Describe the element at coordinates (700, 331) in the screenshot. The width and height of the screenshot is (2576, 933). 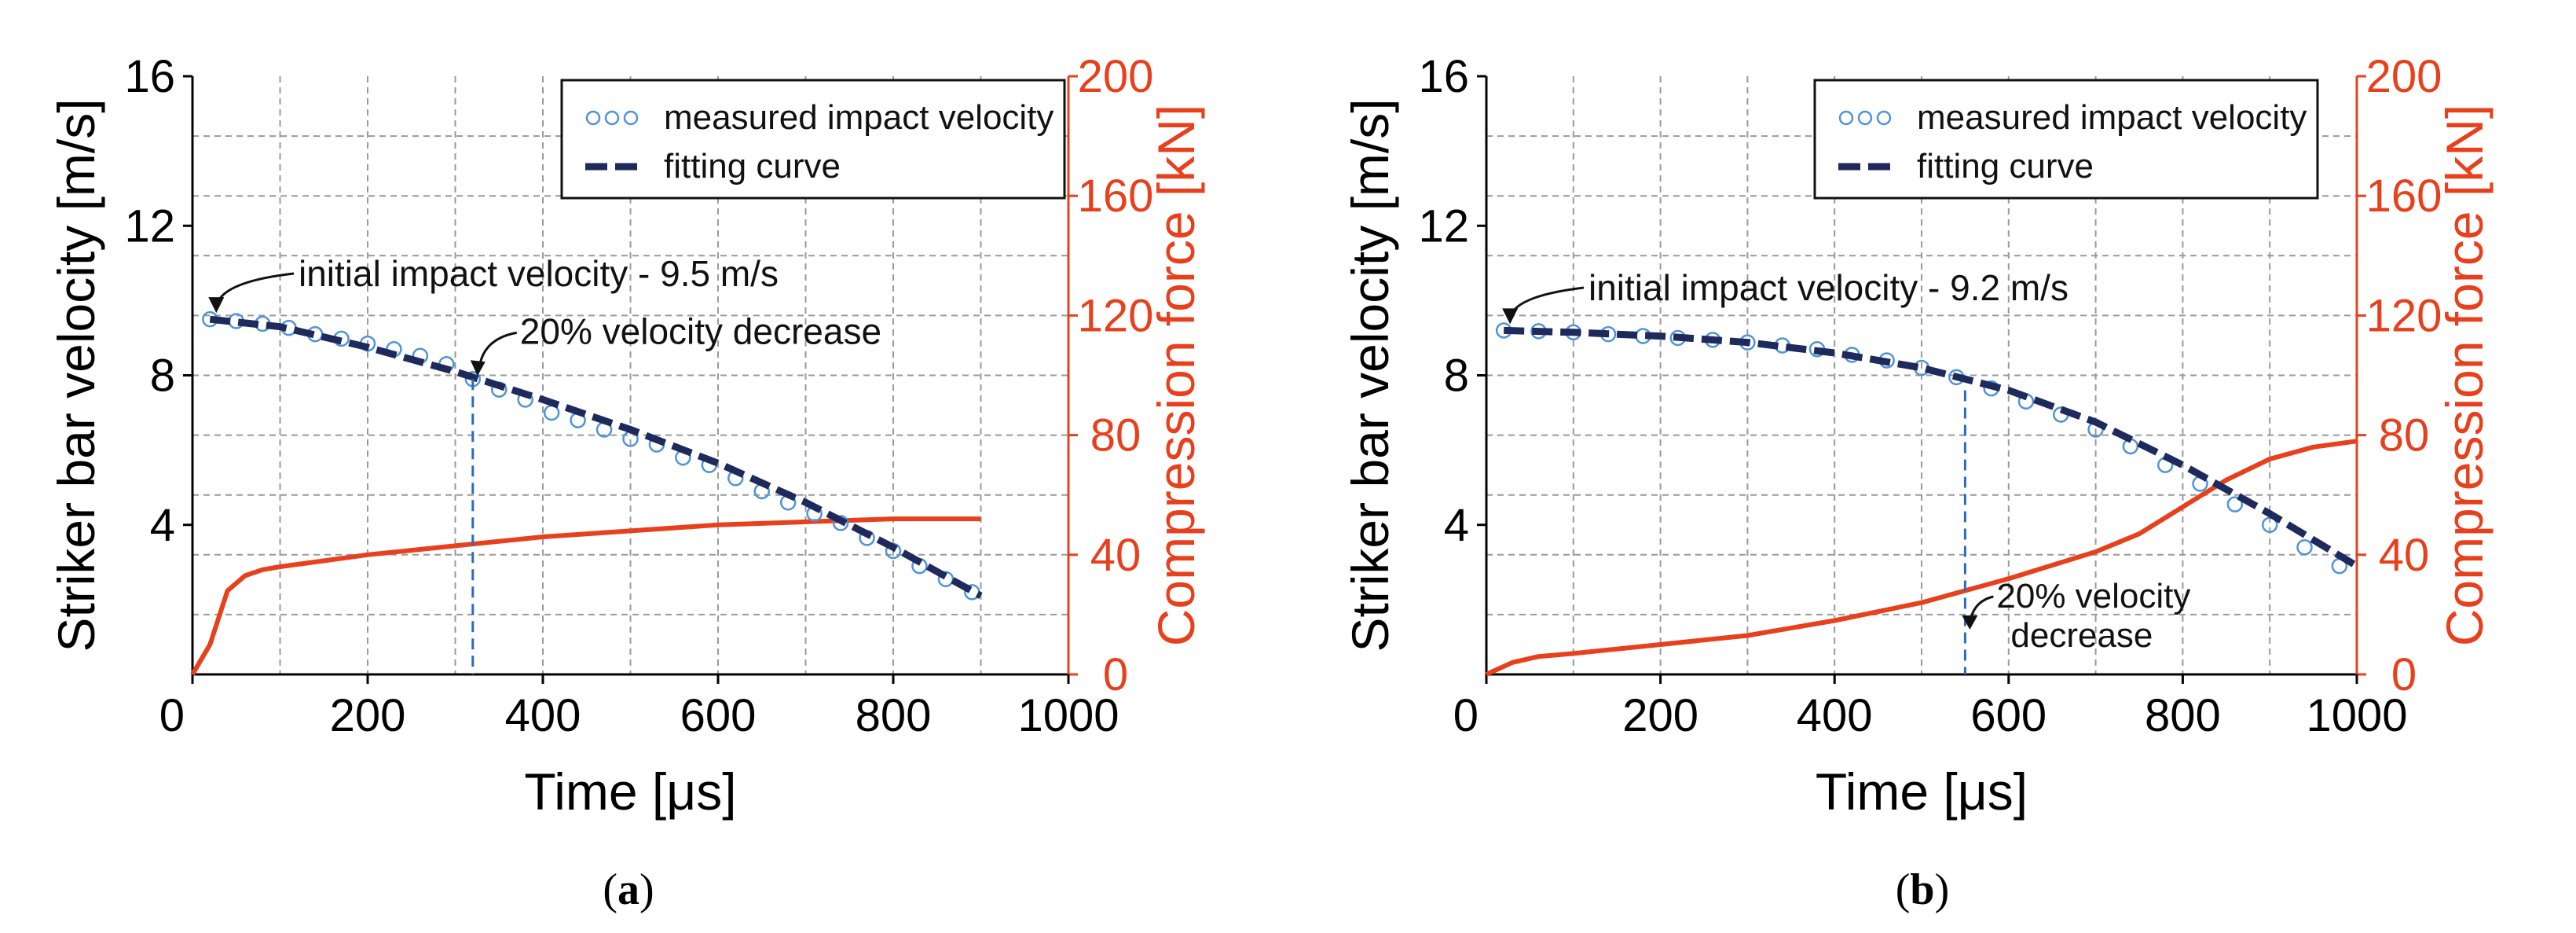
I see `annotation-velocity-decrease: 20% velocity decrease` at that location.